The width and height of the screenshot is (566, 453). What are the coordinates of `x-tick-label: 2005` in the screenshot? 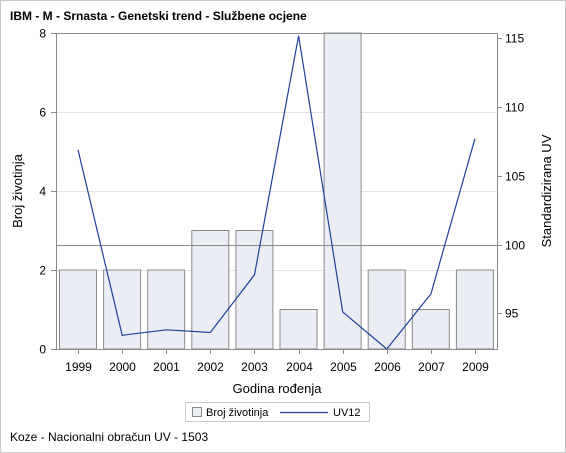 It's located at (343, 367).